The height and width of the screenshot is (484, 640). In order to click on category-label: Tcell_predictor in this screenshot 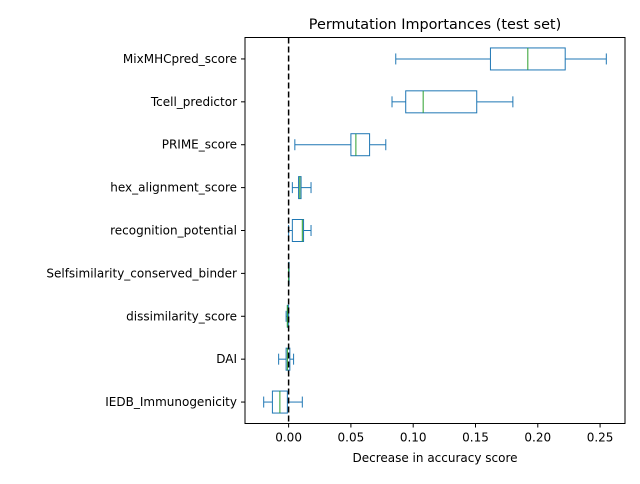, I will do `click(193, 102)`.